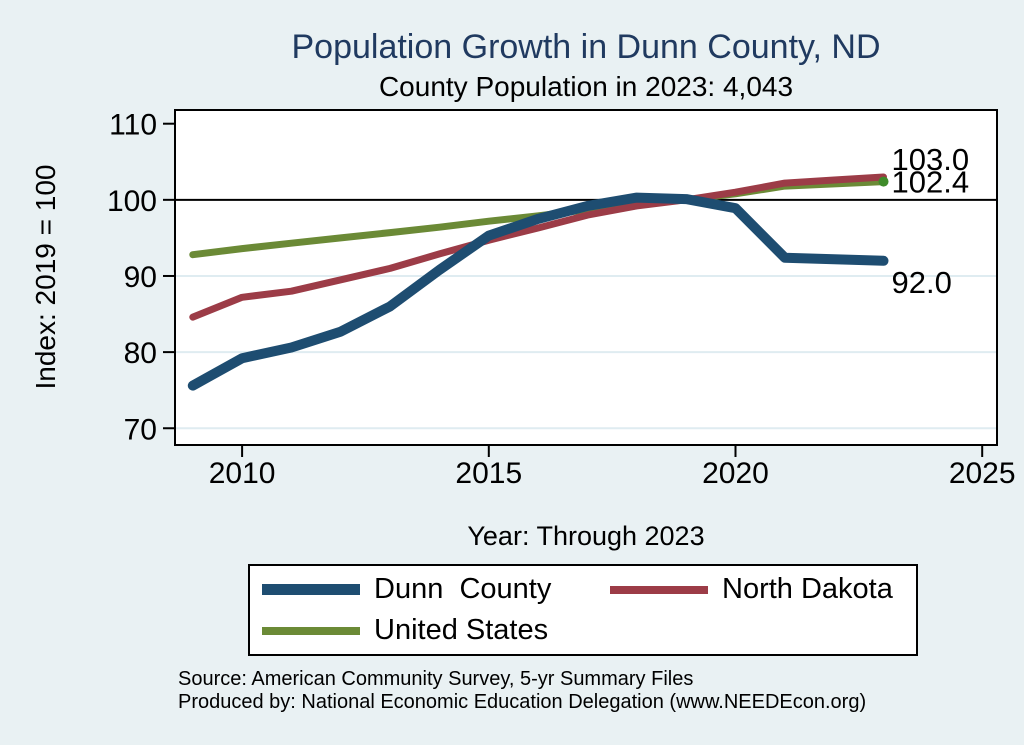  Describe the element at coordinates (922, 282) in the screenshot. I see `end-label-dunn-county: 92.0` at that location.